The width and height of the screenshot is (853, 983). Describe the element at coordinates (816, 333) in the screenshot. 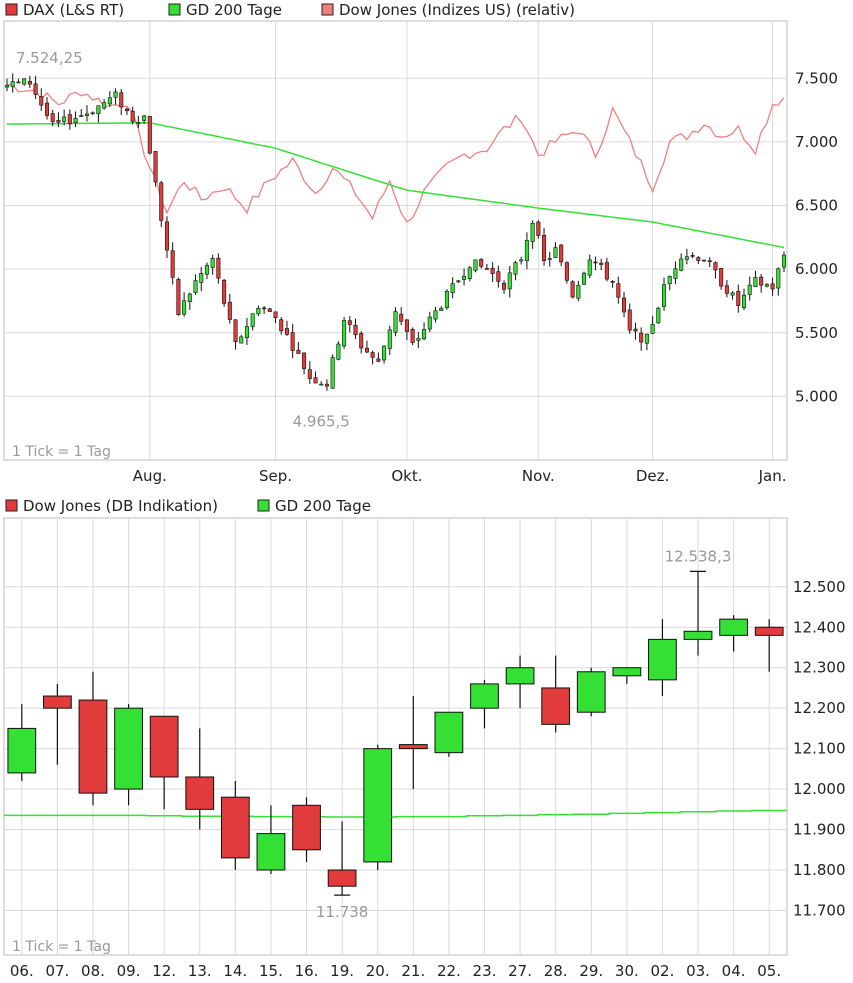

I see `top-y-tick-label: 5.500` at that location.